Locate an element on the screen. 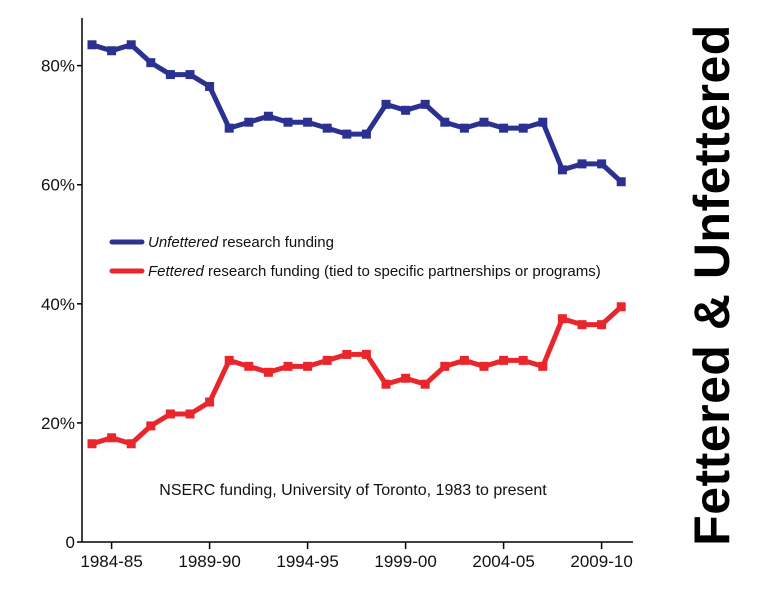 The width and height of the screenshot is (777, 590). side-title: Fettered & Unfettered is located at coordinates (712, 285).